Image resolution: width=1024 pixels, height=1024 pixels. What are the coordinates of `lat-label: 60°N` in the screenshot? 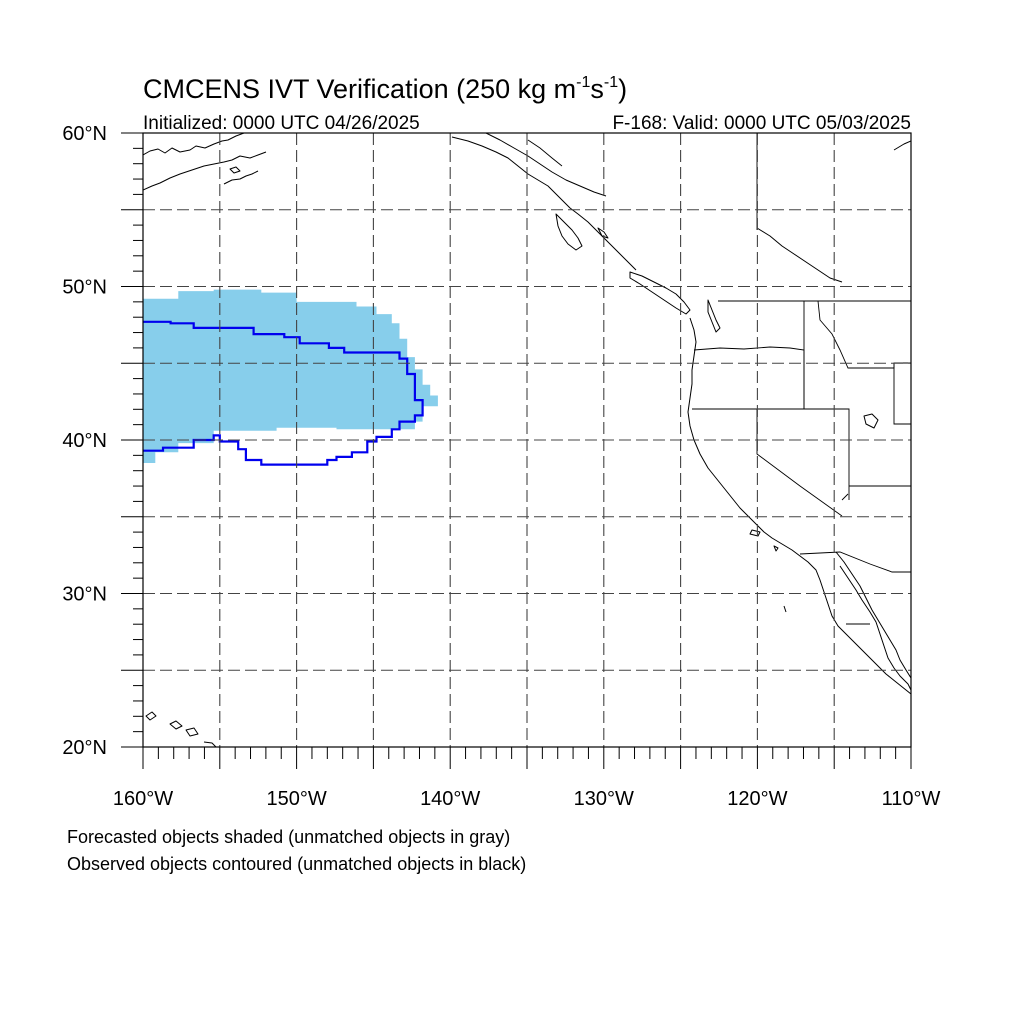 It's located at (84, 134).